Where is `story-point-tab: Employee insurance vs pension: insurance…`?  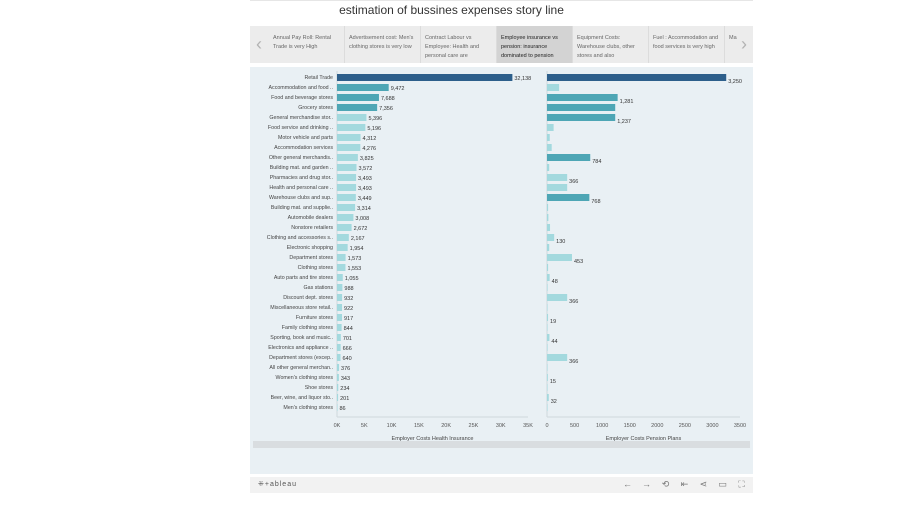 story-point-tab: Employee insurance vs pension: insurance… is located at coordinates (535, 44).